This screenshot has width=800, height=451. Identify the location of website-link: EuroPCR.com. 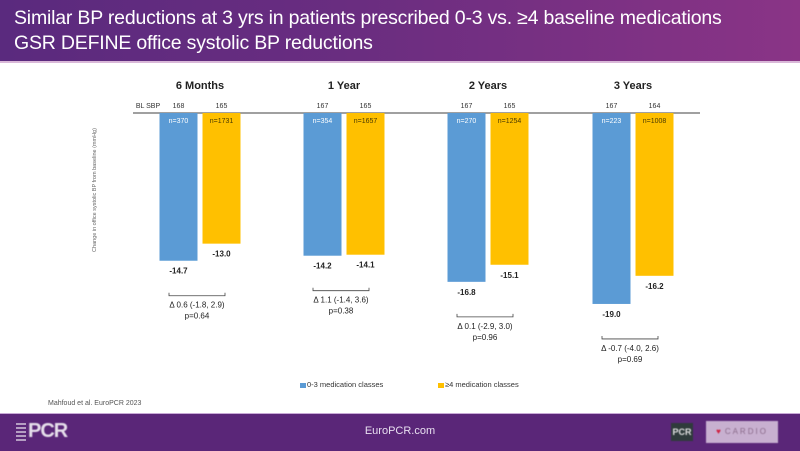
(400, 431).